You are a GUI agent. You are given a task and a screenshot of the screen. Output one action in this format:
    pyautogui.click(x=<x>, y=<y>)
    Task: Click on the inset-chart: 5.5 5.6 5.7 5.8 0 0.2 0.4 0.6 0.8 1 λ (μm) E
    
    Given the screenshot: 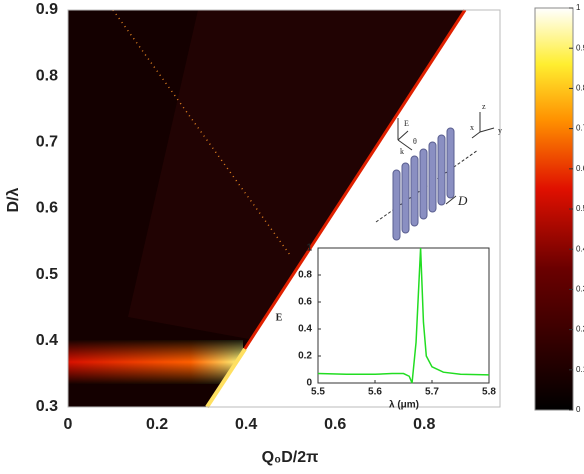 What is the action you would take?
    pyautogui.click(x=386, y=327)
    